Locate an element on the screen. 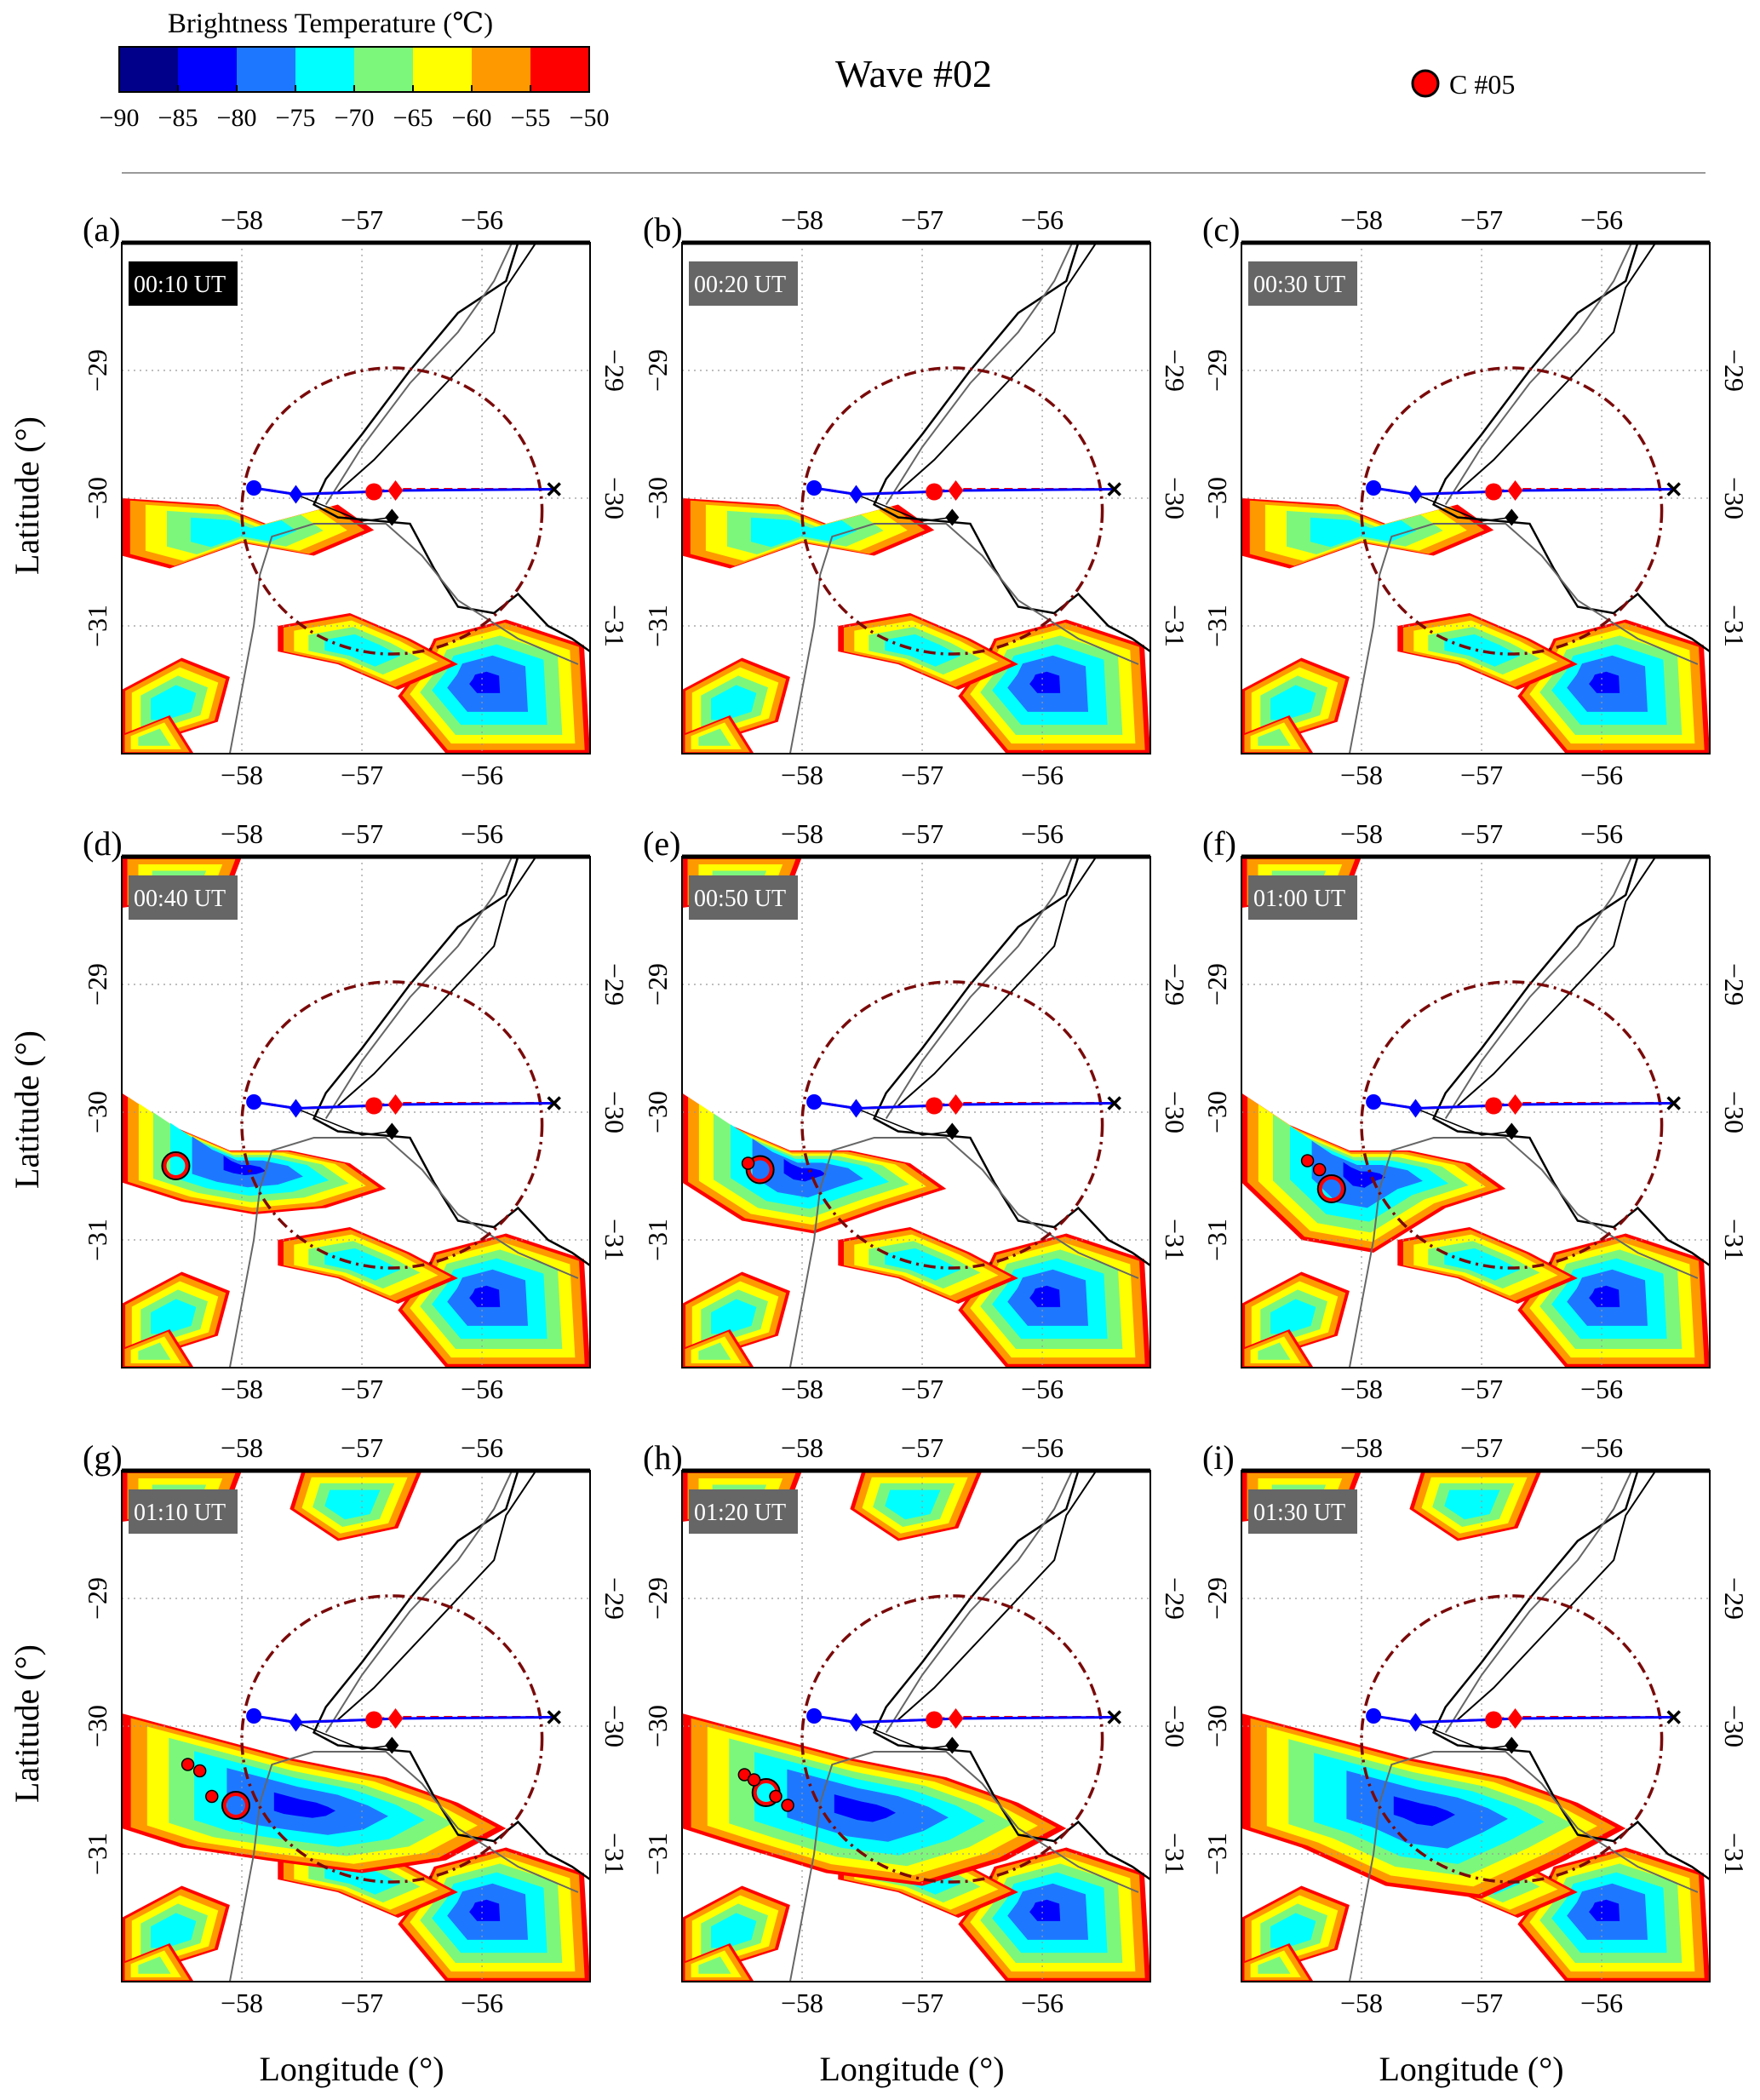  colorbar-tick-label: −90 is located at coordinates (120, 118).